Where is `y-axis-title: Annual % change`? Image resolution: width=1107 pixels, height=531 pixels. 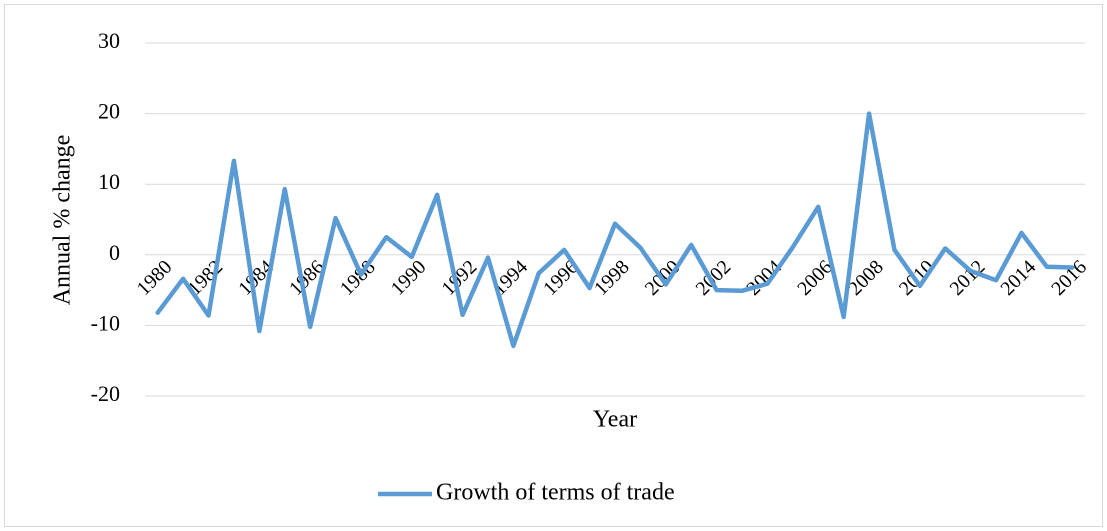 y-axis-title: Annual % change is located at coordinates (63, 220).